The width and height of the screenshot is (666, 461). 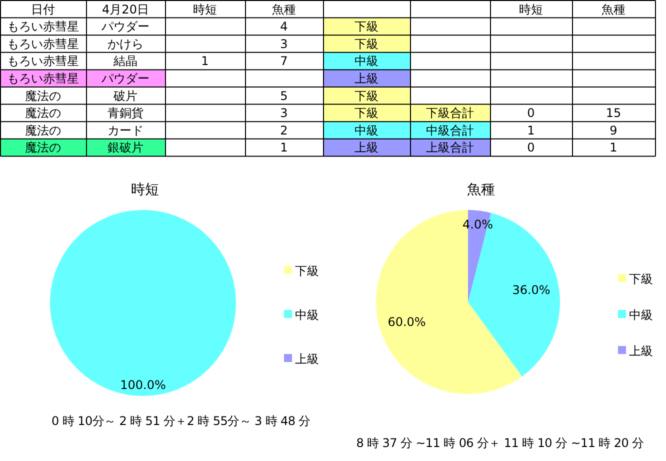 I want to click on text: 中級合計, so click(x=450, y=130).